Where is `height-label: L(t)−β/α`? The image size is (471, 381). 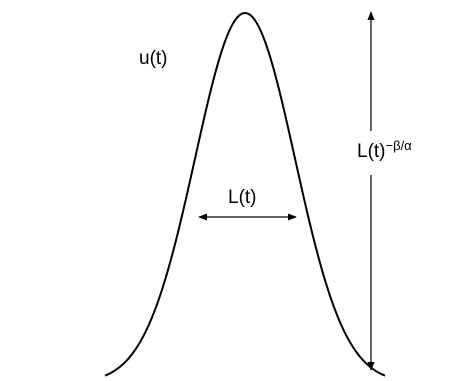
height-label: L(t)−β/α is located at coordinates (384, 150).